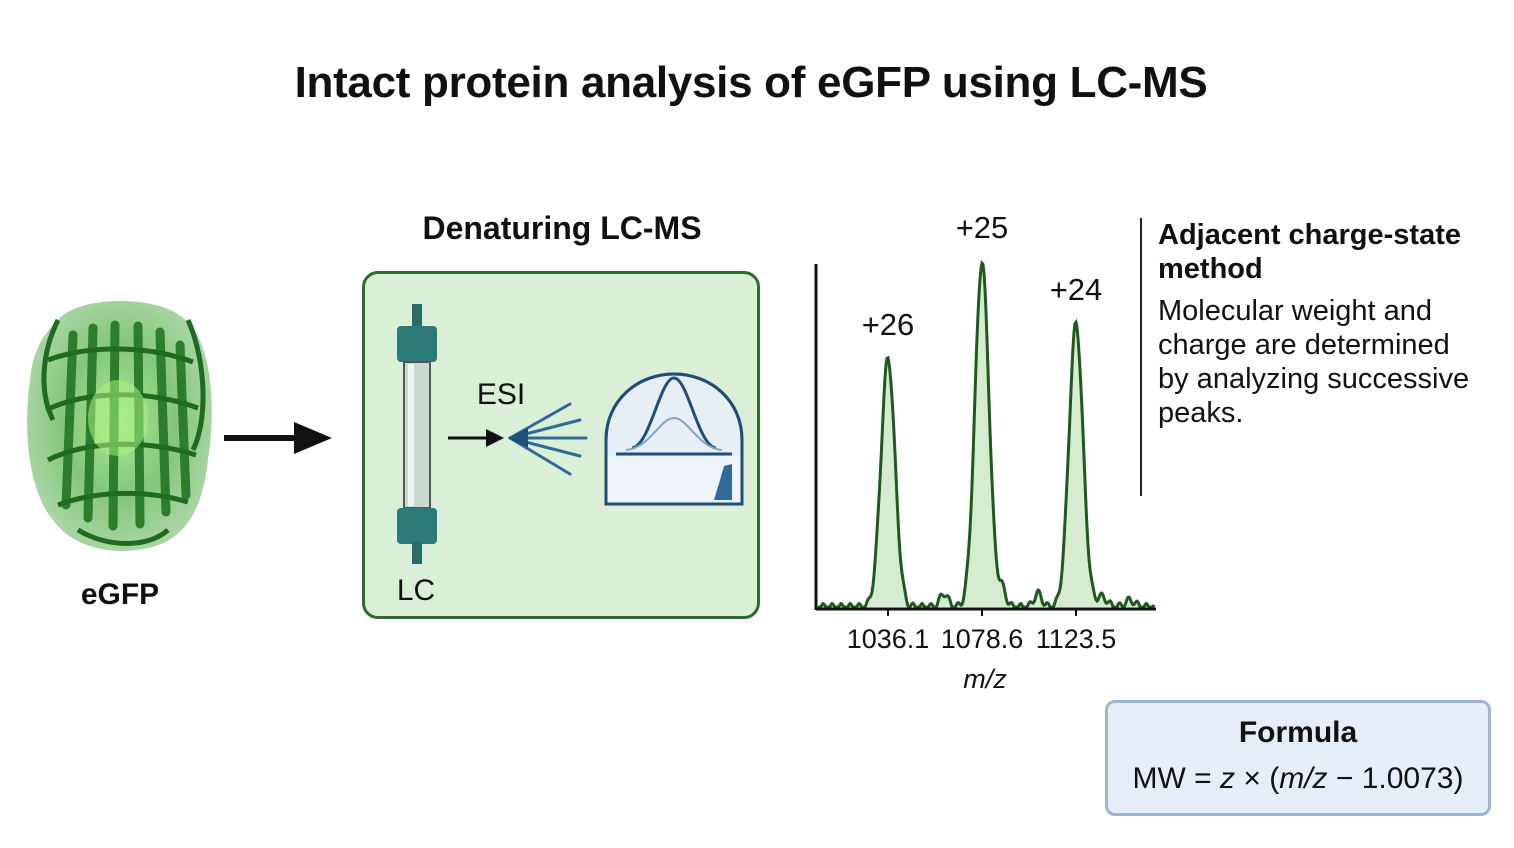 This screenshot has width=1514, height=848. Describe the element at coordinates (888, 324) in the screenshot. I see `peak-label: +26` at that location.